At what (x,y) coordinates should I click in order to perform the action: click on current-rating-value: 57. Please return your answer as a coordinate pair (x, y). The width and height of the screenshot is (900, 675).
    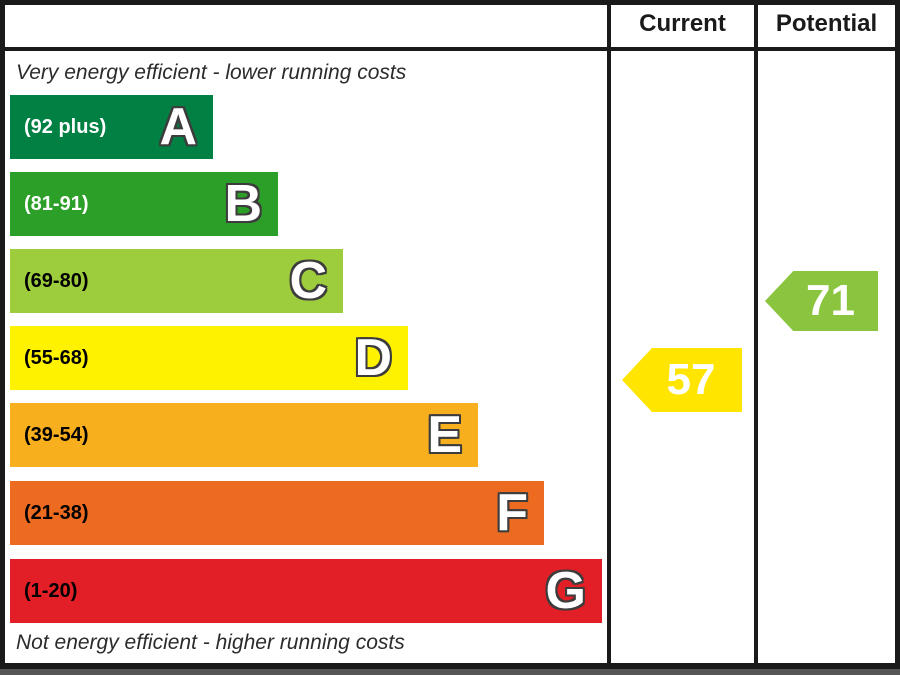
    Looking at the image, I should click on (691, 379).